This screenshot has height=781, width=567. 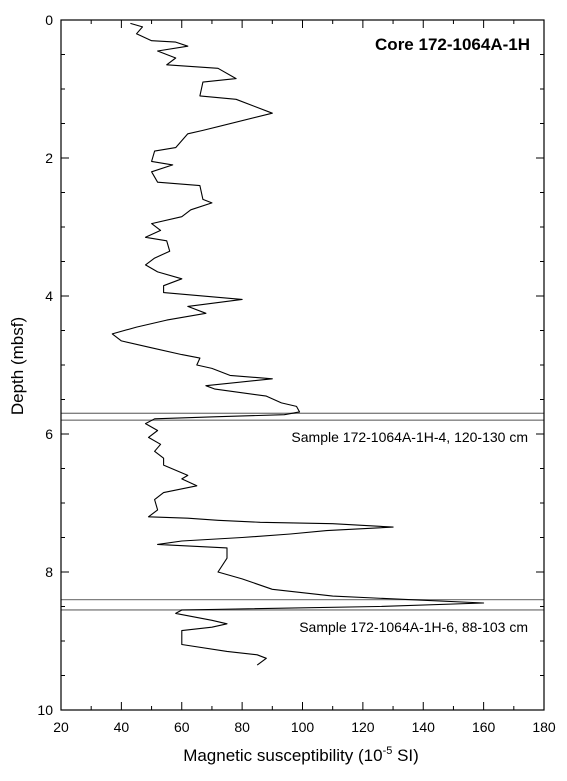 What do you see at coordinates (61, 727) in the screenshot?
I see `x-tick-label: 20` at bounding box center [61, 727].